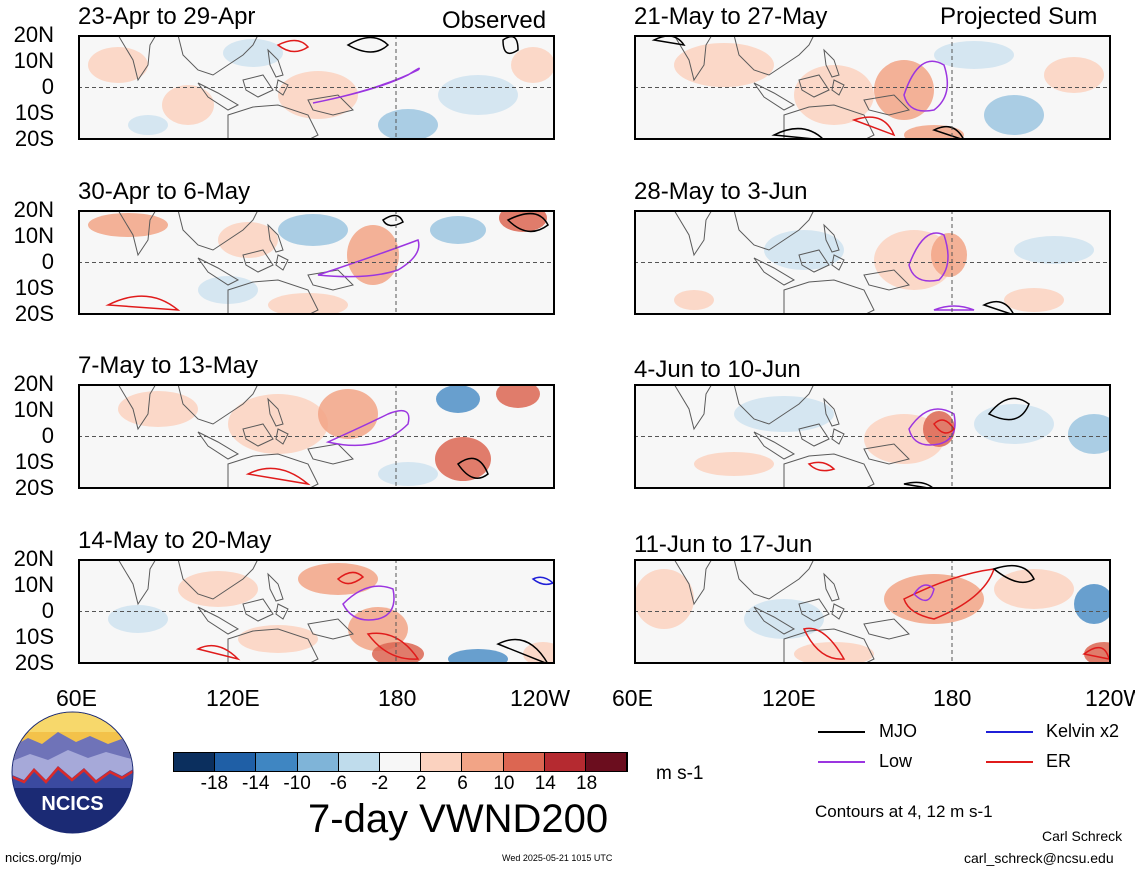 The image size is (1135, 872). I want to click on er-legend-line, so click(1009, 762).